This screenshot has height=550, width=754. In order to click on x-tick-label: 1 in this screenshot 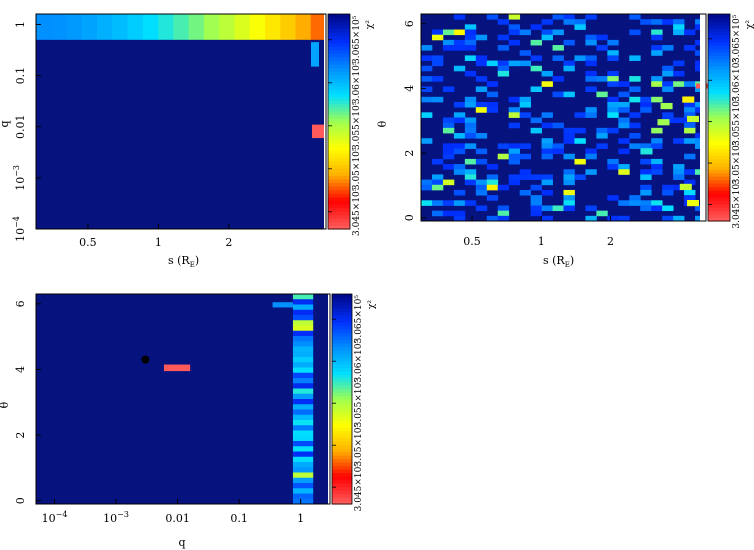, I will do `click(541, 241)`.